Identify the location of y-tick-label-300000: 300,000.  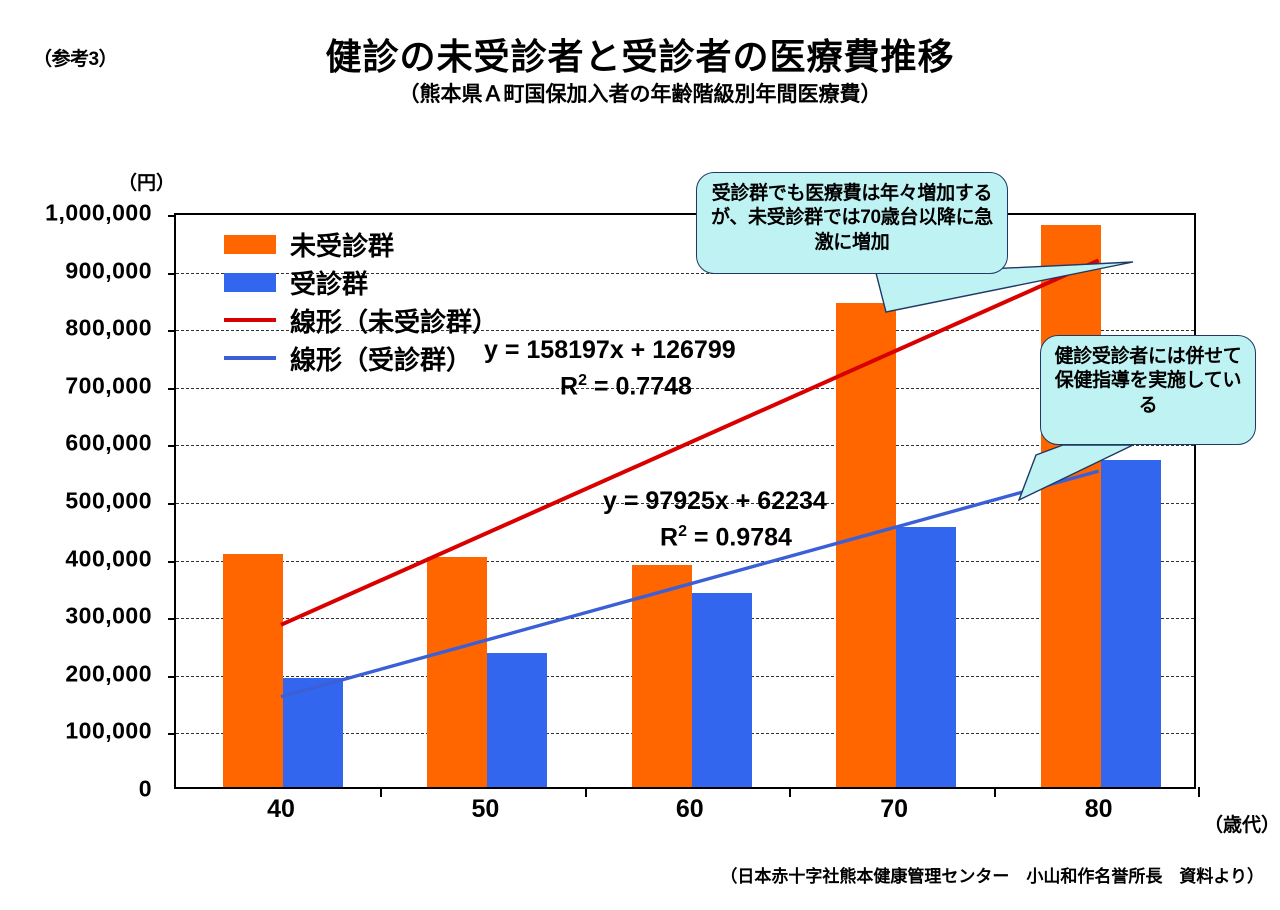
(108, 615).